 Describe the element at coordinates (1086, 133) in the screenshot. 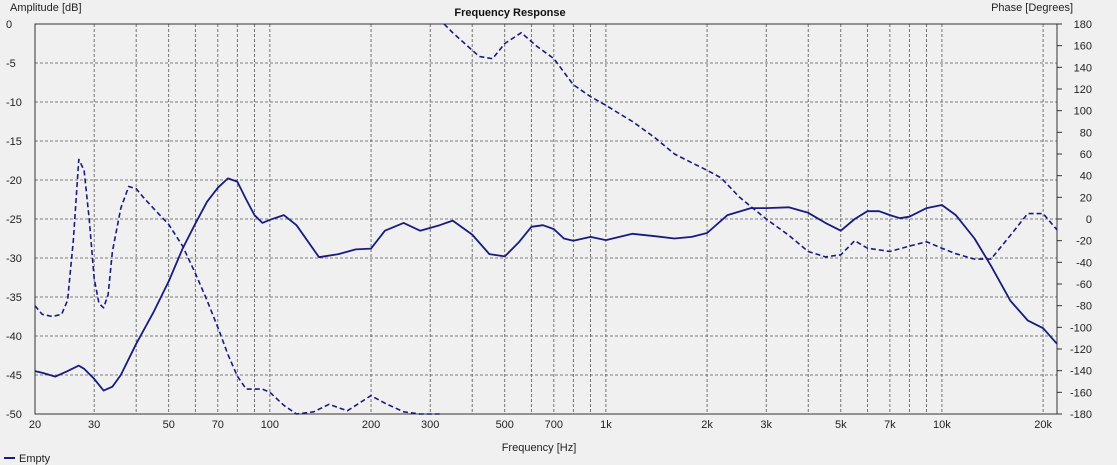

I see `y-right-tick-label: 80` at that location.